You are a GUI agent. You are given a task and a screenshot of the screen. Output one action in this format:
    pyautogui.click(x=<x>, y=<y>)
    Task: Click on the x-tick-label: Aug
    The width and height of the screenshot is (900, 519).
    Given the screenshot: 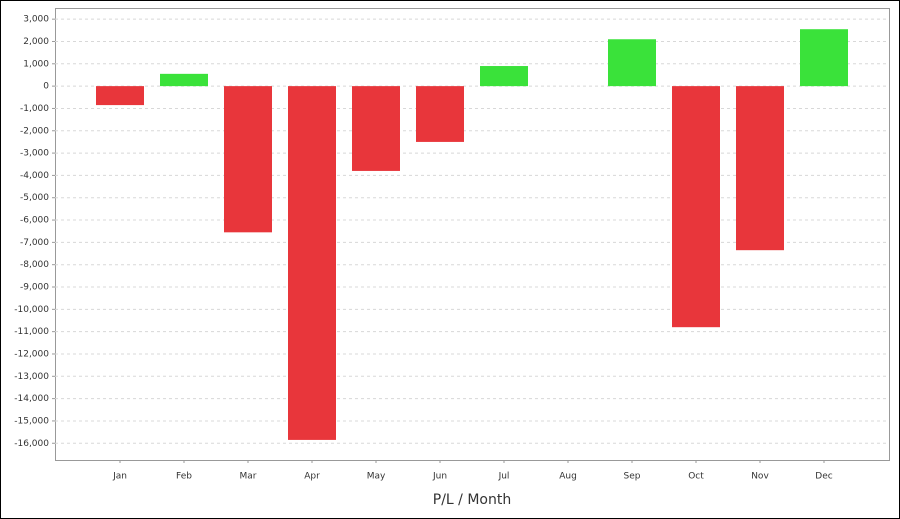 What is the action you would take?
    pyautogui.click(x=568, y=477)
    